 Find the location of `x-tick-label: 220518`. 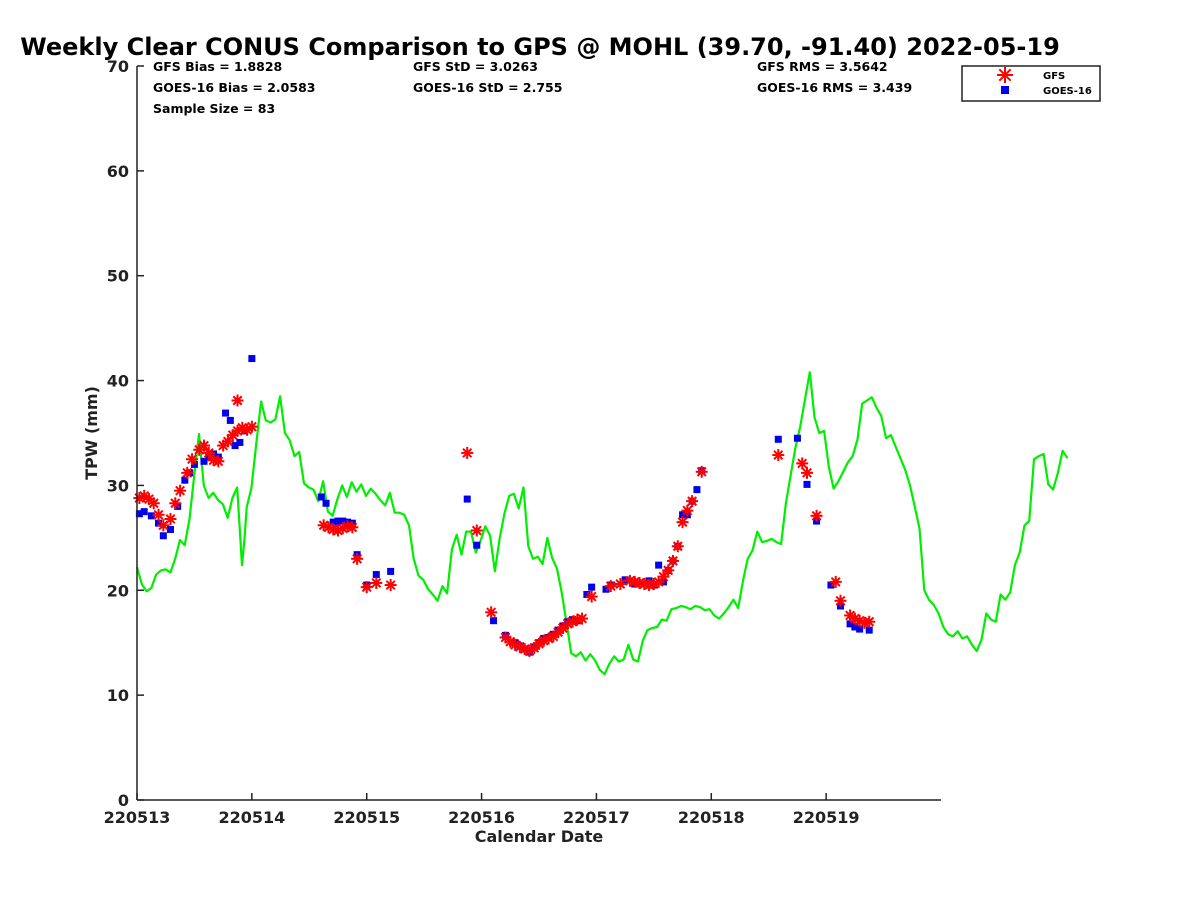

x-tick-label: 220518 is located at coordinates (711, 817).